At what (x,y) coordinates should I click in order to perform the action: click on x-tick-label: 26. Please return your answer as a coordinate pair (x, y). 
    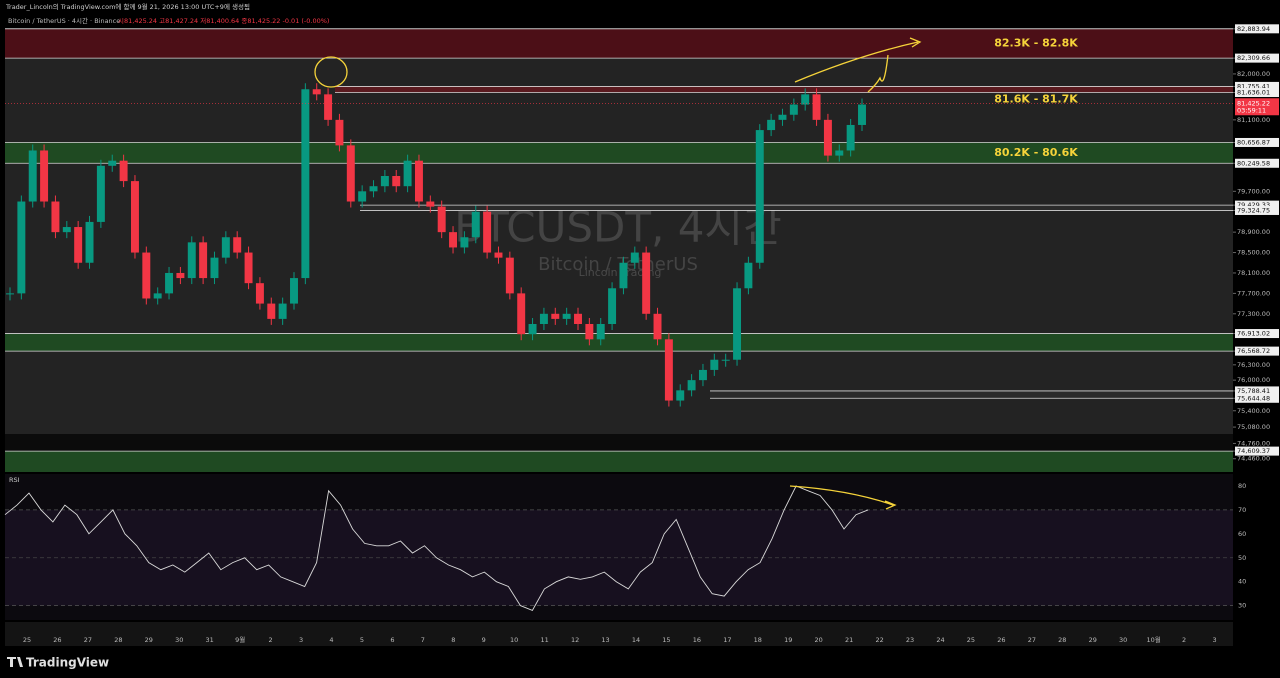
    Looking at the image, I should click on (57, 640).